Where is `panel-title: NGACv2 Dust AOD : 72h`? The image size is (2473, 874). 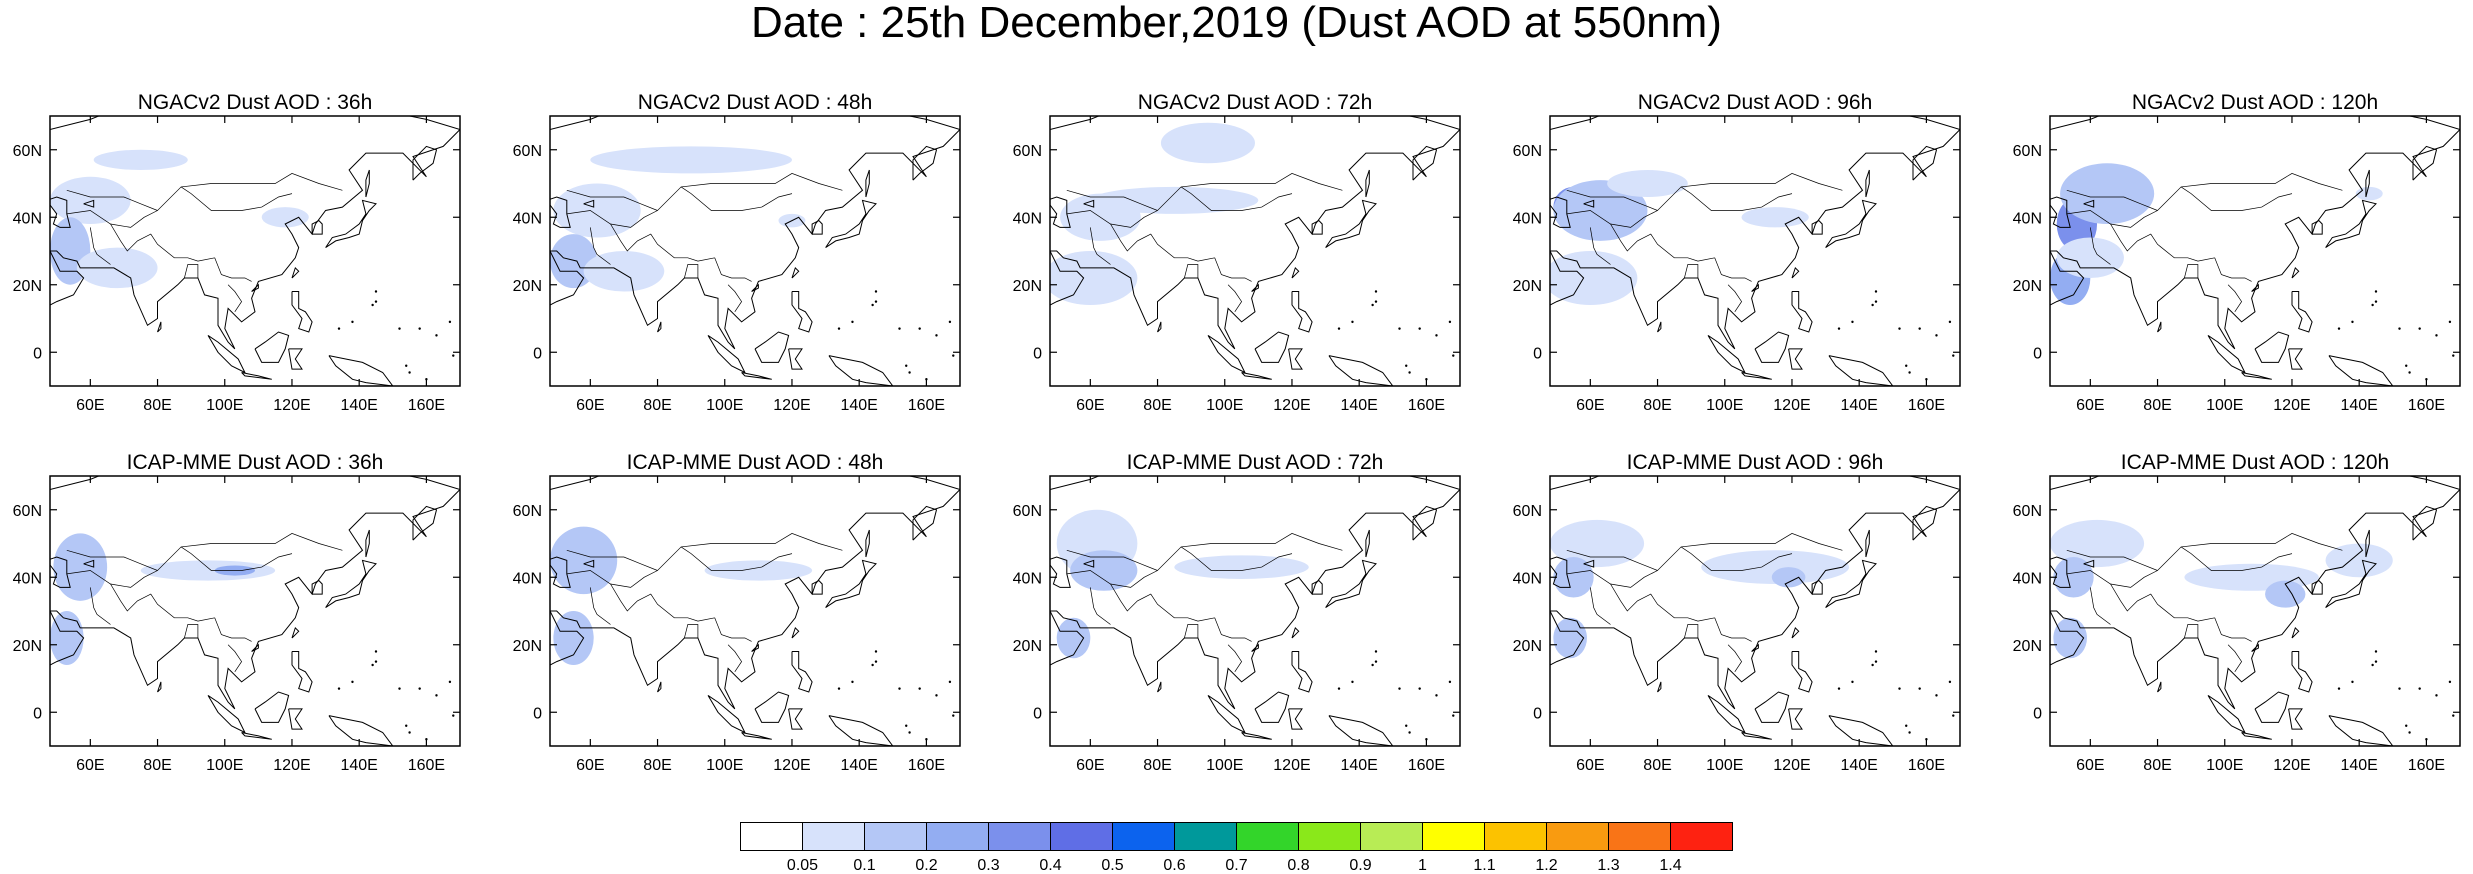
panel-title: NGACv2 Dust AOD : 72h is located at coordinates (1255, 102).